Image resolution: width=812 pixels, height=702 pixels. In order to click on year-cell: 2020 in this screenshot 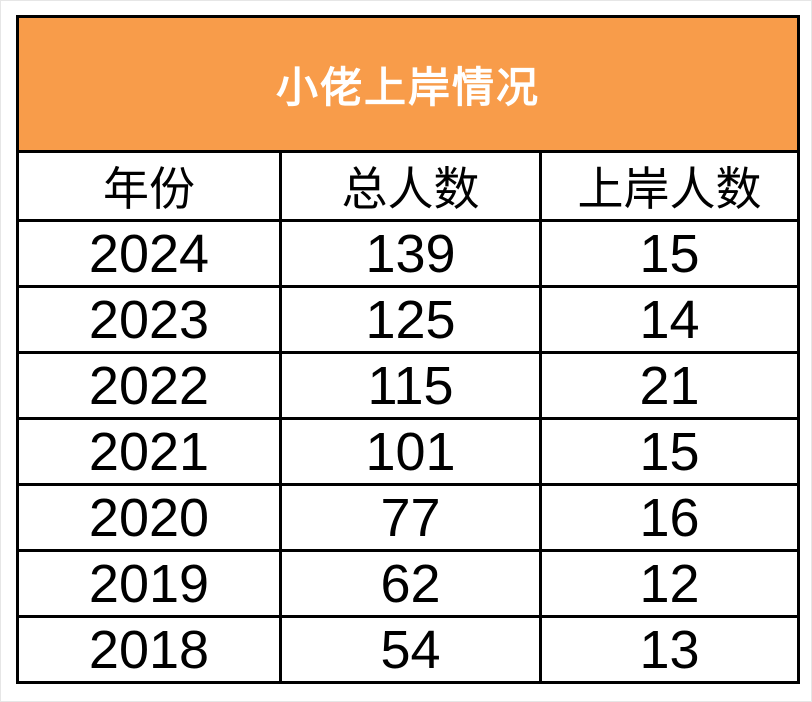, I will do `click(149, 517)`.